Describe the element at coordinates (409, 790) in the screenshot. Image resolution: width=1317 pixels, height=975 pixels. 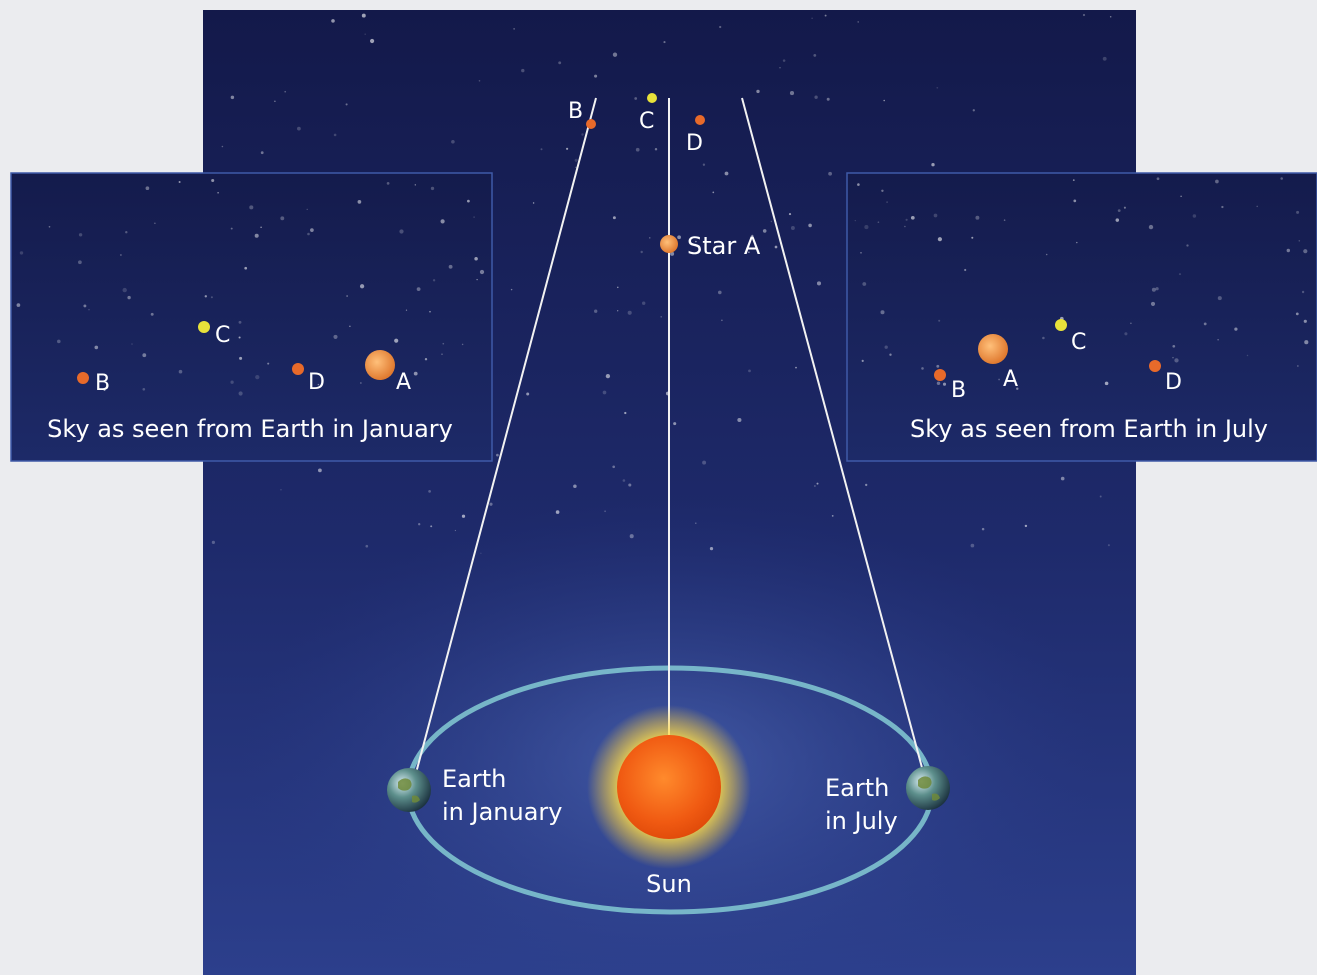
I see `earth-january` at that location.